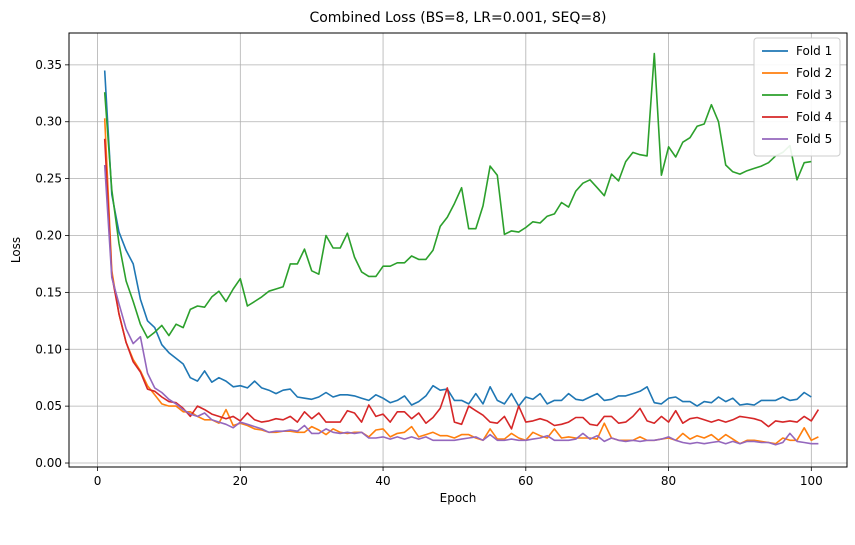 This screenshot has height=545, width=855. I want to click on y-tick-label: 0.05, so click(48, 406).